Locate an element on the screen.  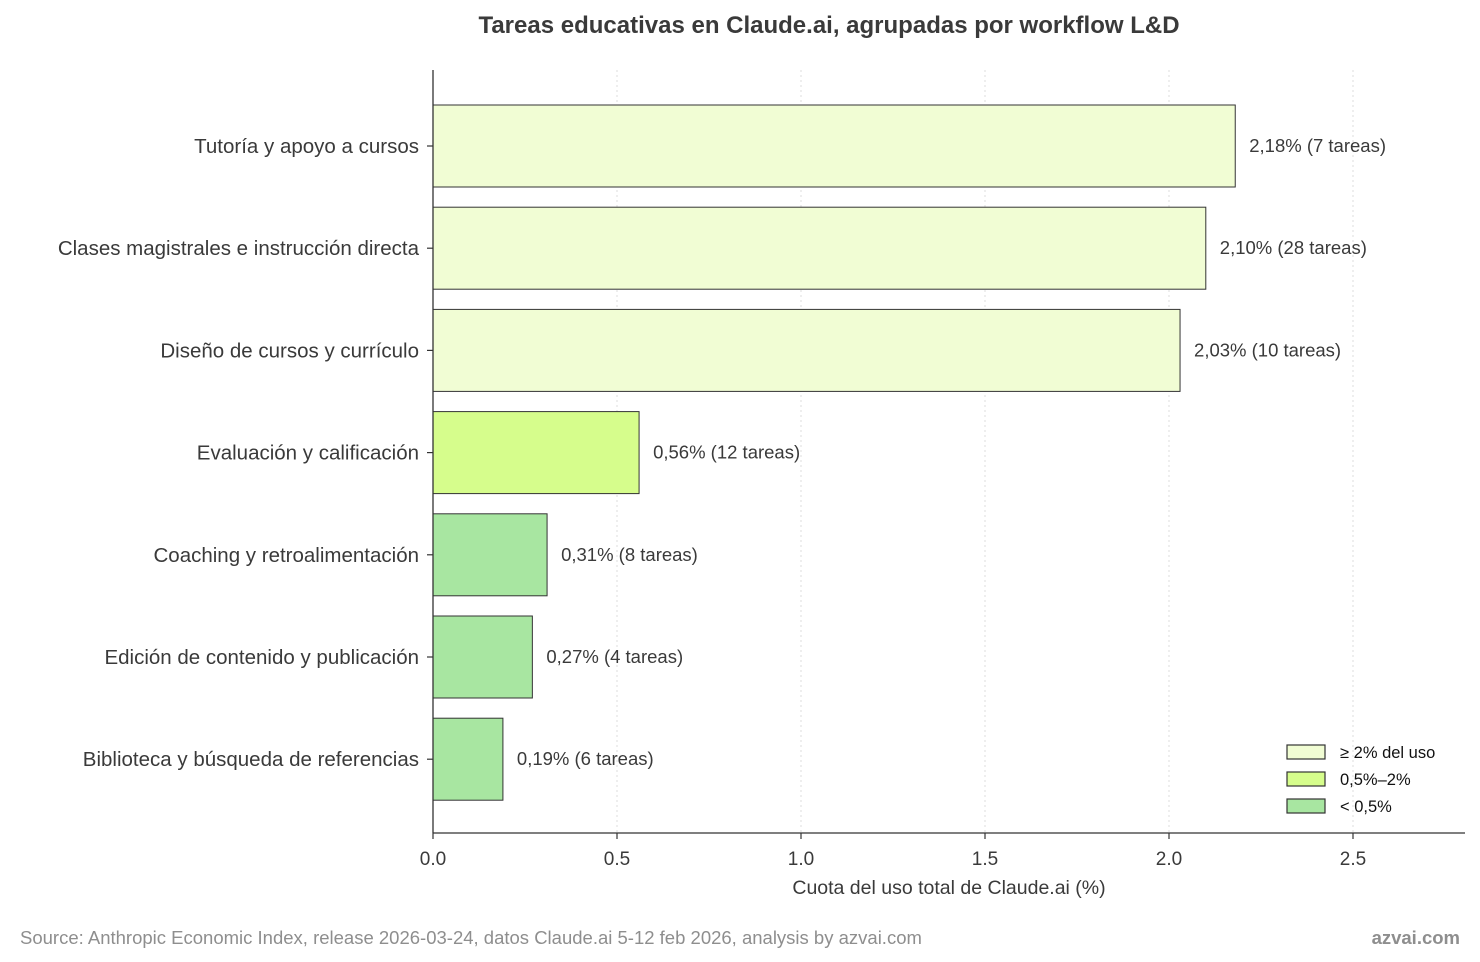
brand-label: azvai.com is located at coordinates (1416, 937).